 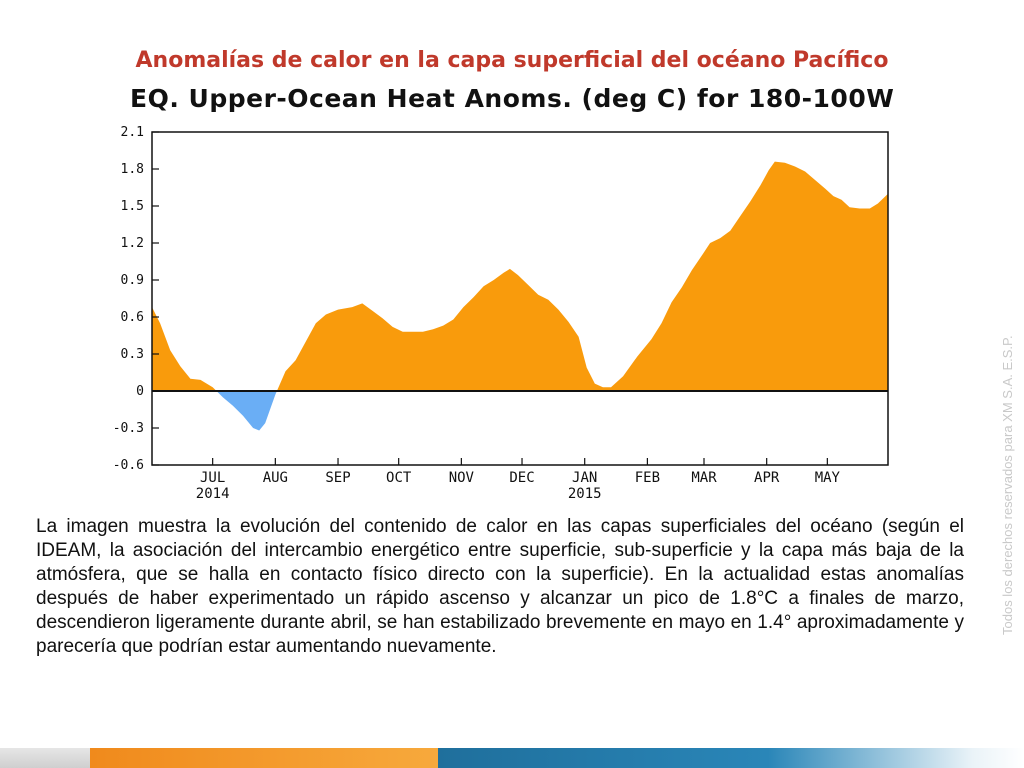 I want to click on y-tick-label-0: 2.1, so click(x=132, y=132).